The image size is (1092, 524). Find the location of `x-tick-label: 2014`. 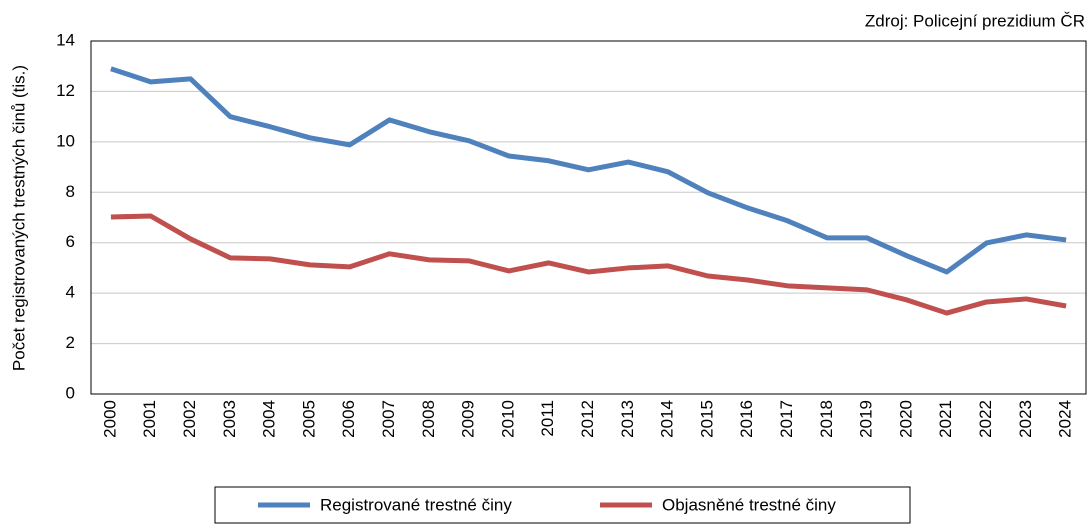

x-tick-label: 2014 is located at coordinates (667, 419).